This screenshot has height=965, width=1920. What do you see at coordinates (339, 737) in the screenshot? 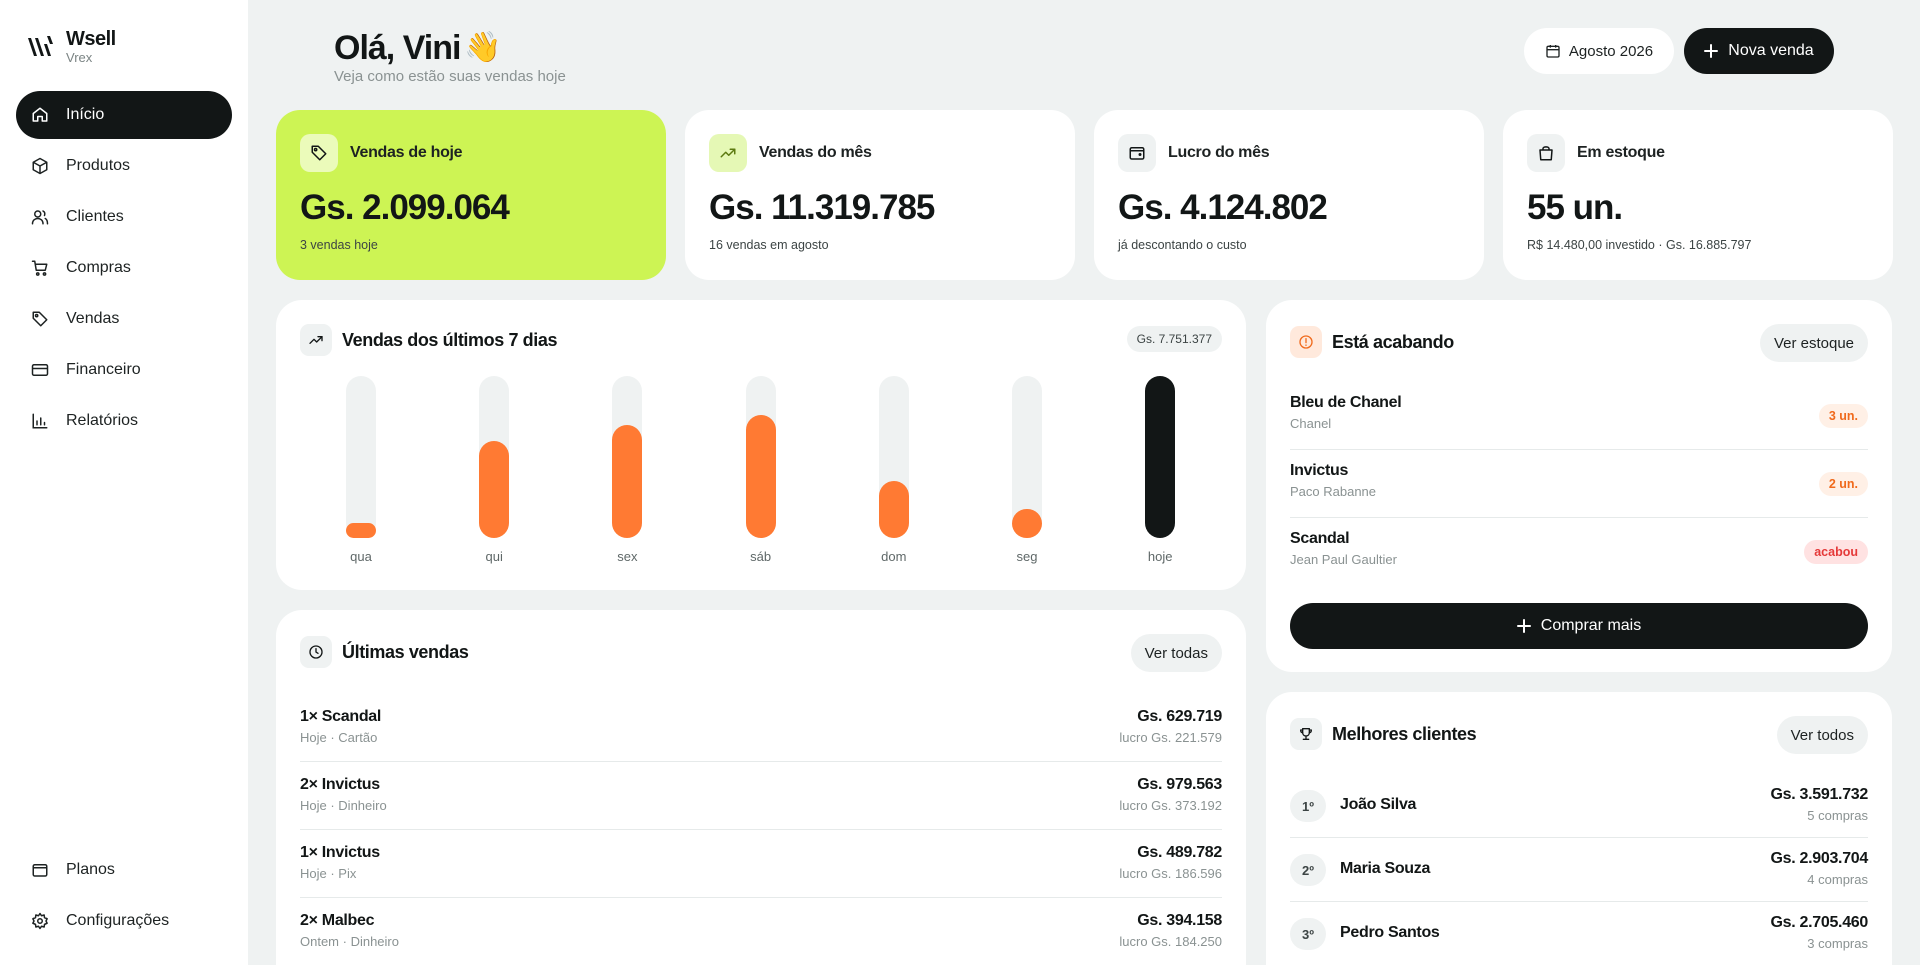
I see `sale-meta: Hoje · Cartão` at bounding box center [339, 737].